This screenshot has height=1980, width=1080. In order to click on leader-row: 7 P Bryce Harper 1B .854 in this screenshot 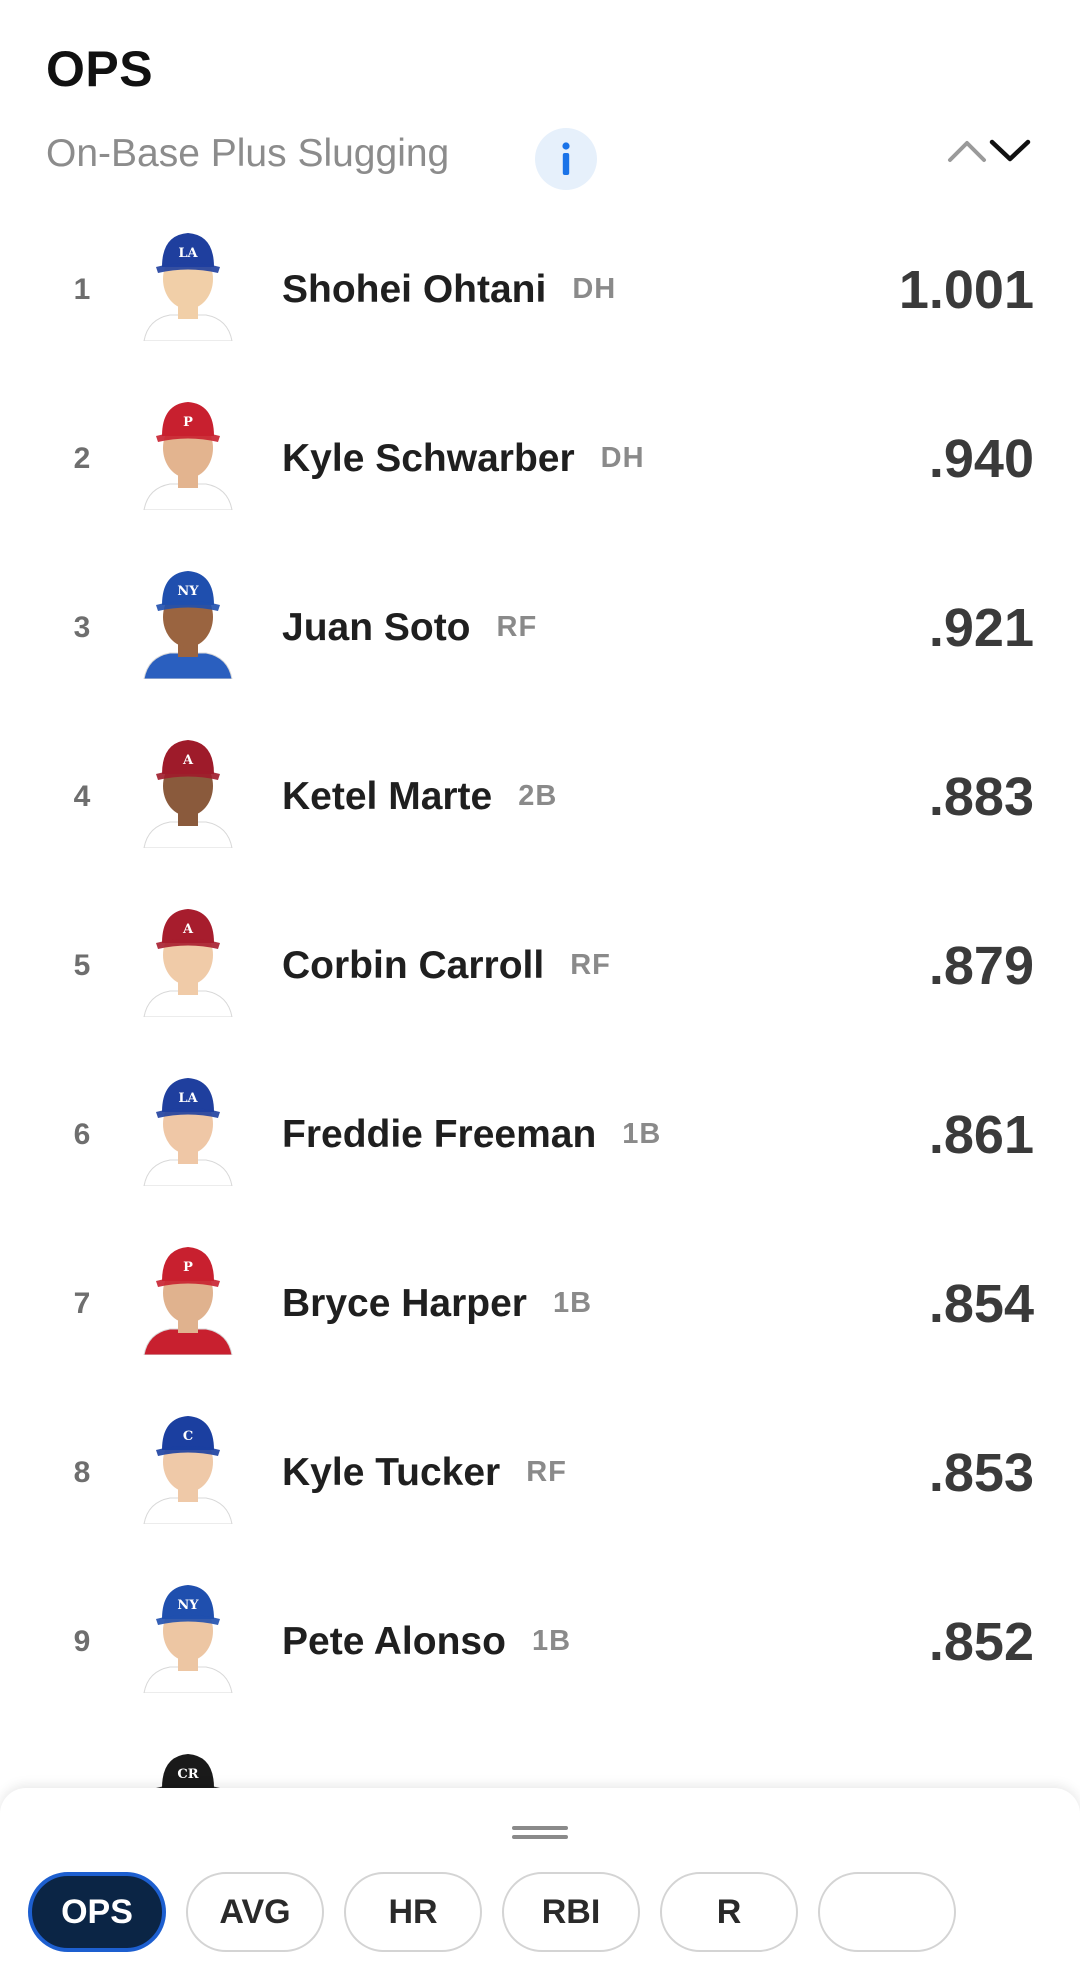, I will do `click(540, 1303)`.